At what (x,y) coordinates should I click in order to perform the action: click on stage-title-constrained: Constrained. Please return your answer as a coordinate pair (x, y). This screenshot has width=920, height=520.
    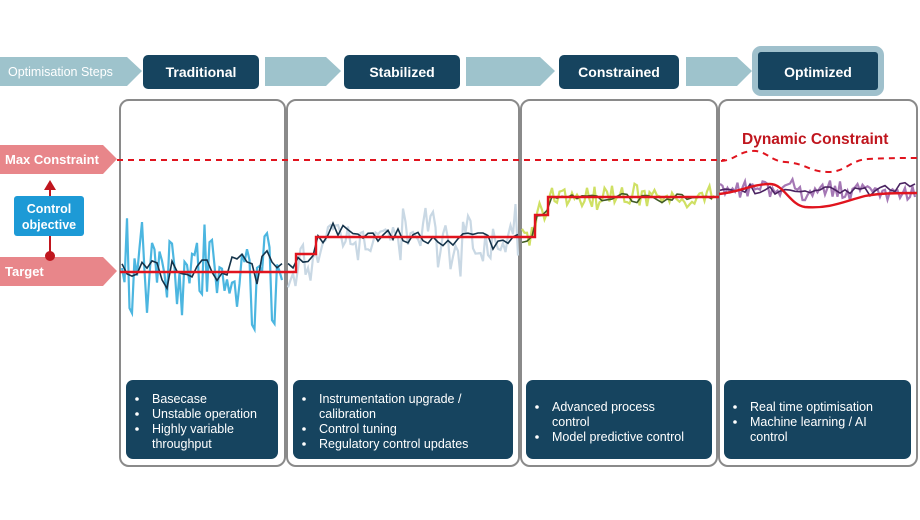
    Looking at the image, I should click on (619, 72).